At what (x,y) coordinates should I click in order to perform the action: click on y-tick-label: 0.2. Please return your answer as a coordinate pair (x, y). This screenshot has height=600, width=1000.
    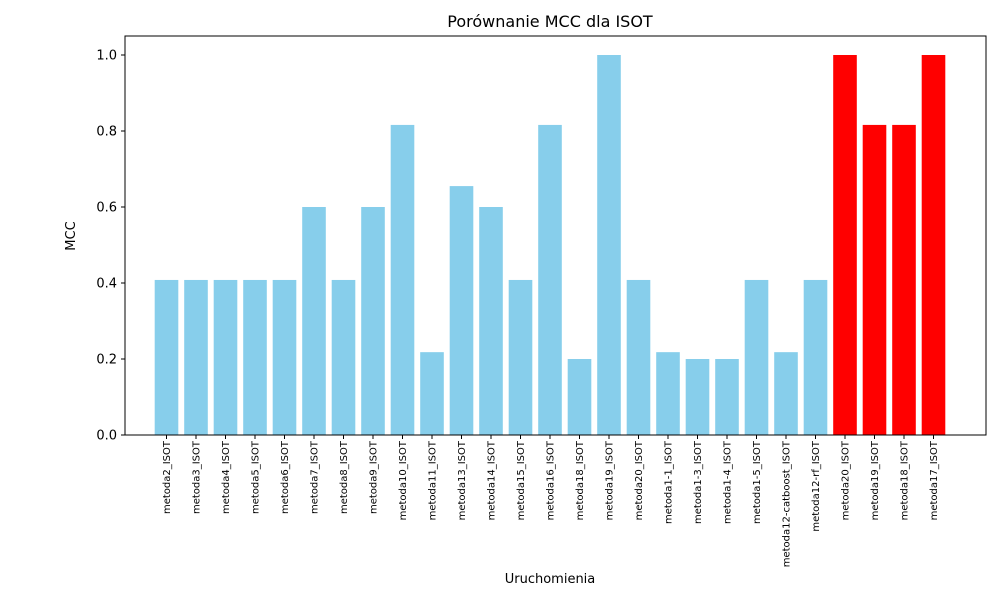
    Looking at the image, I should click on (106, 360).